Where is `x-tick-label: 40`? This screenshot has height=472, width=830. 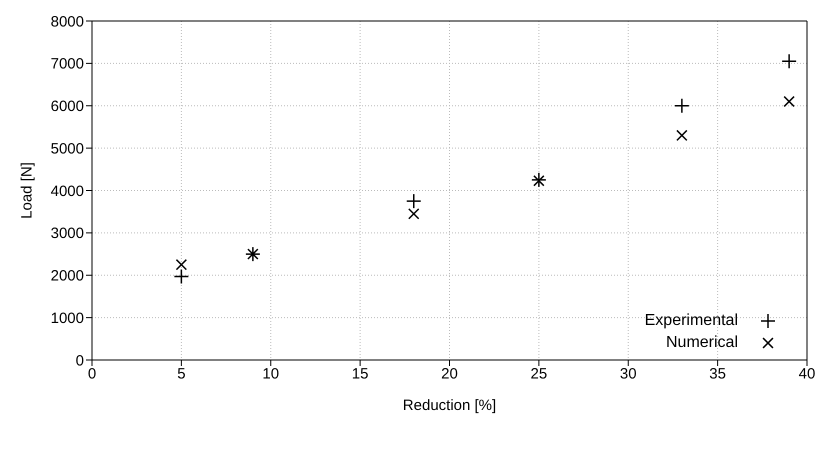 x-tick-label: 40 is located at coordinates (807, 374).